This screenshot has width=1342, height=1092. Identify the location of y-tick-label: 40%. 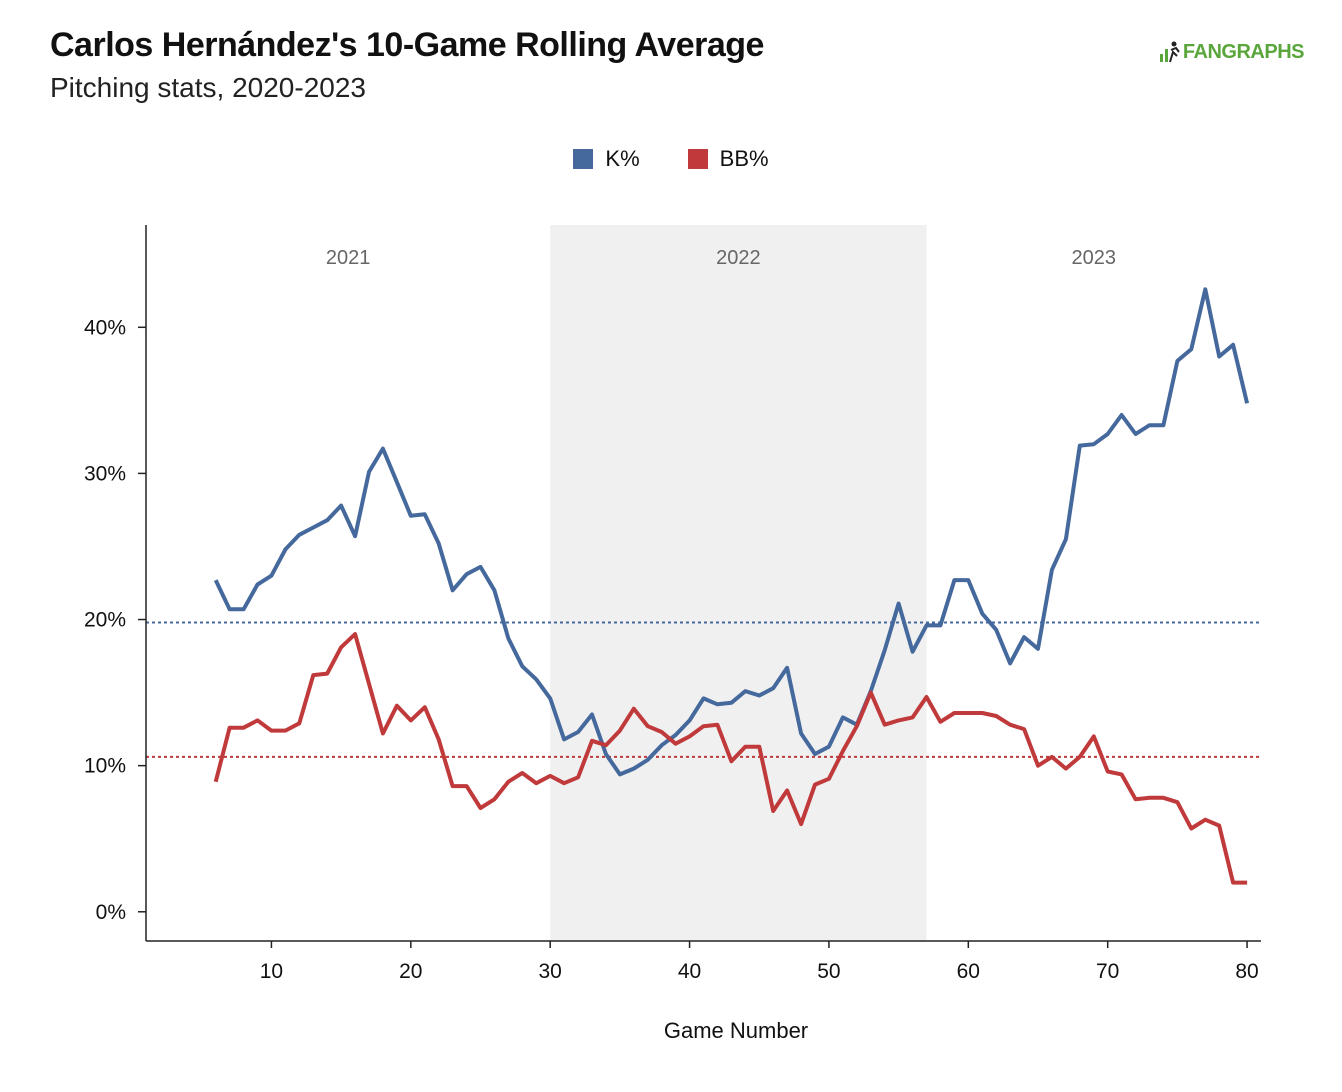
(105, 327).